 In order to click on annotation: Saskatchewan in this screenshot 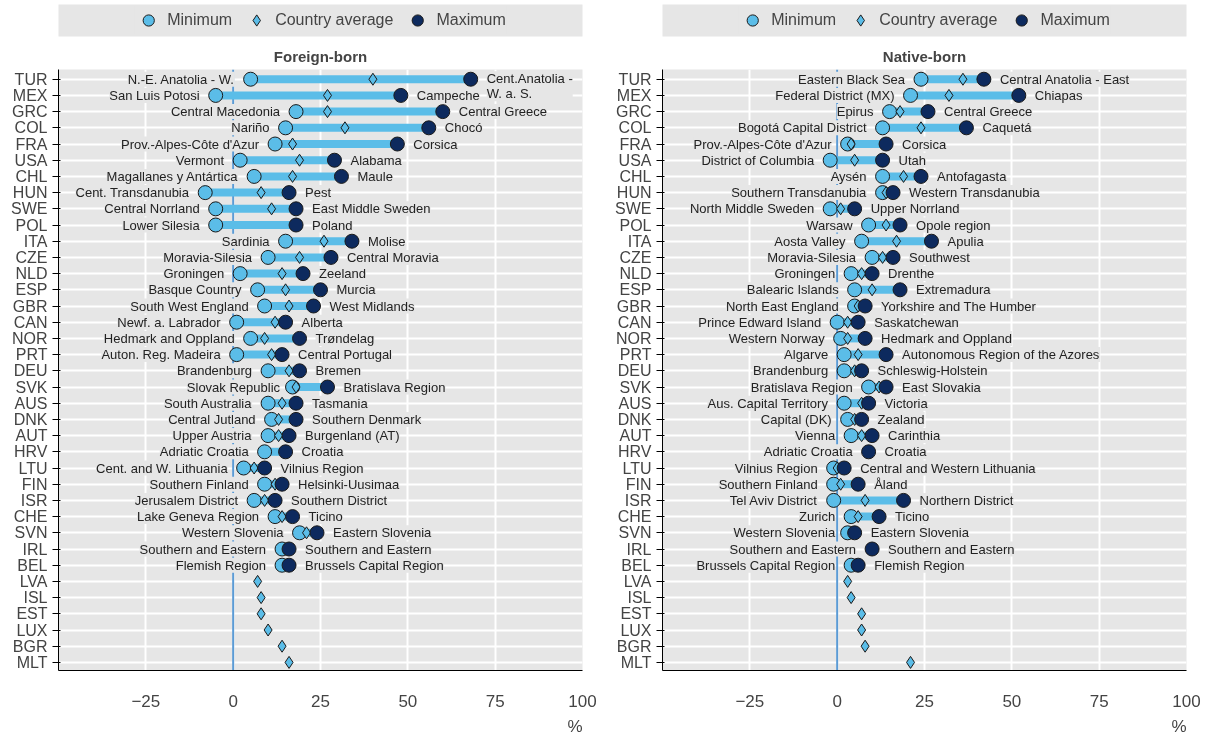, I will do `click(916, 322)`.